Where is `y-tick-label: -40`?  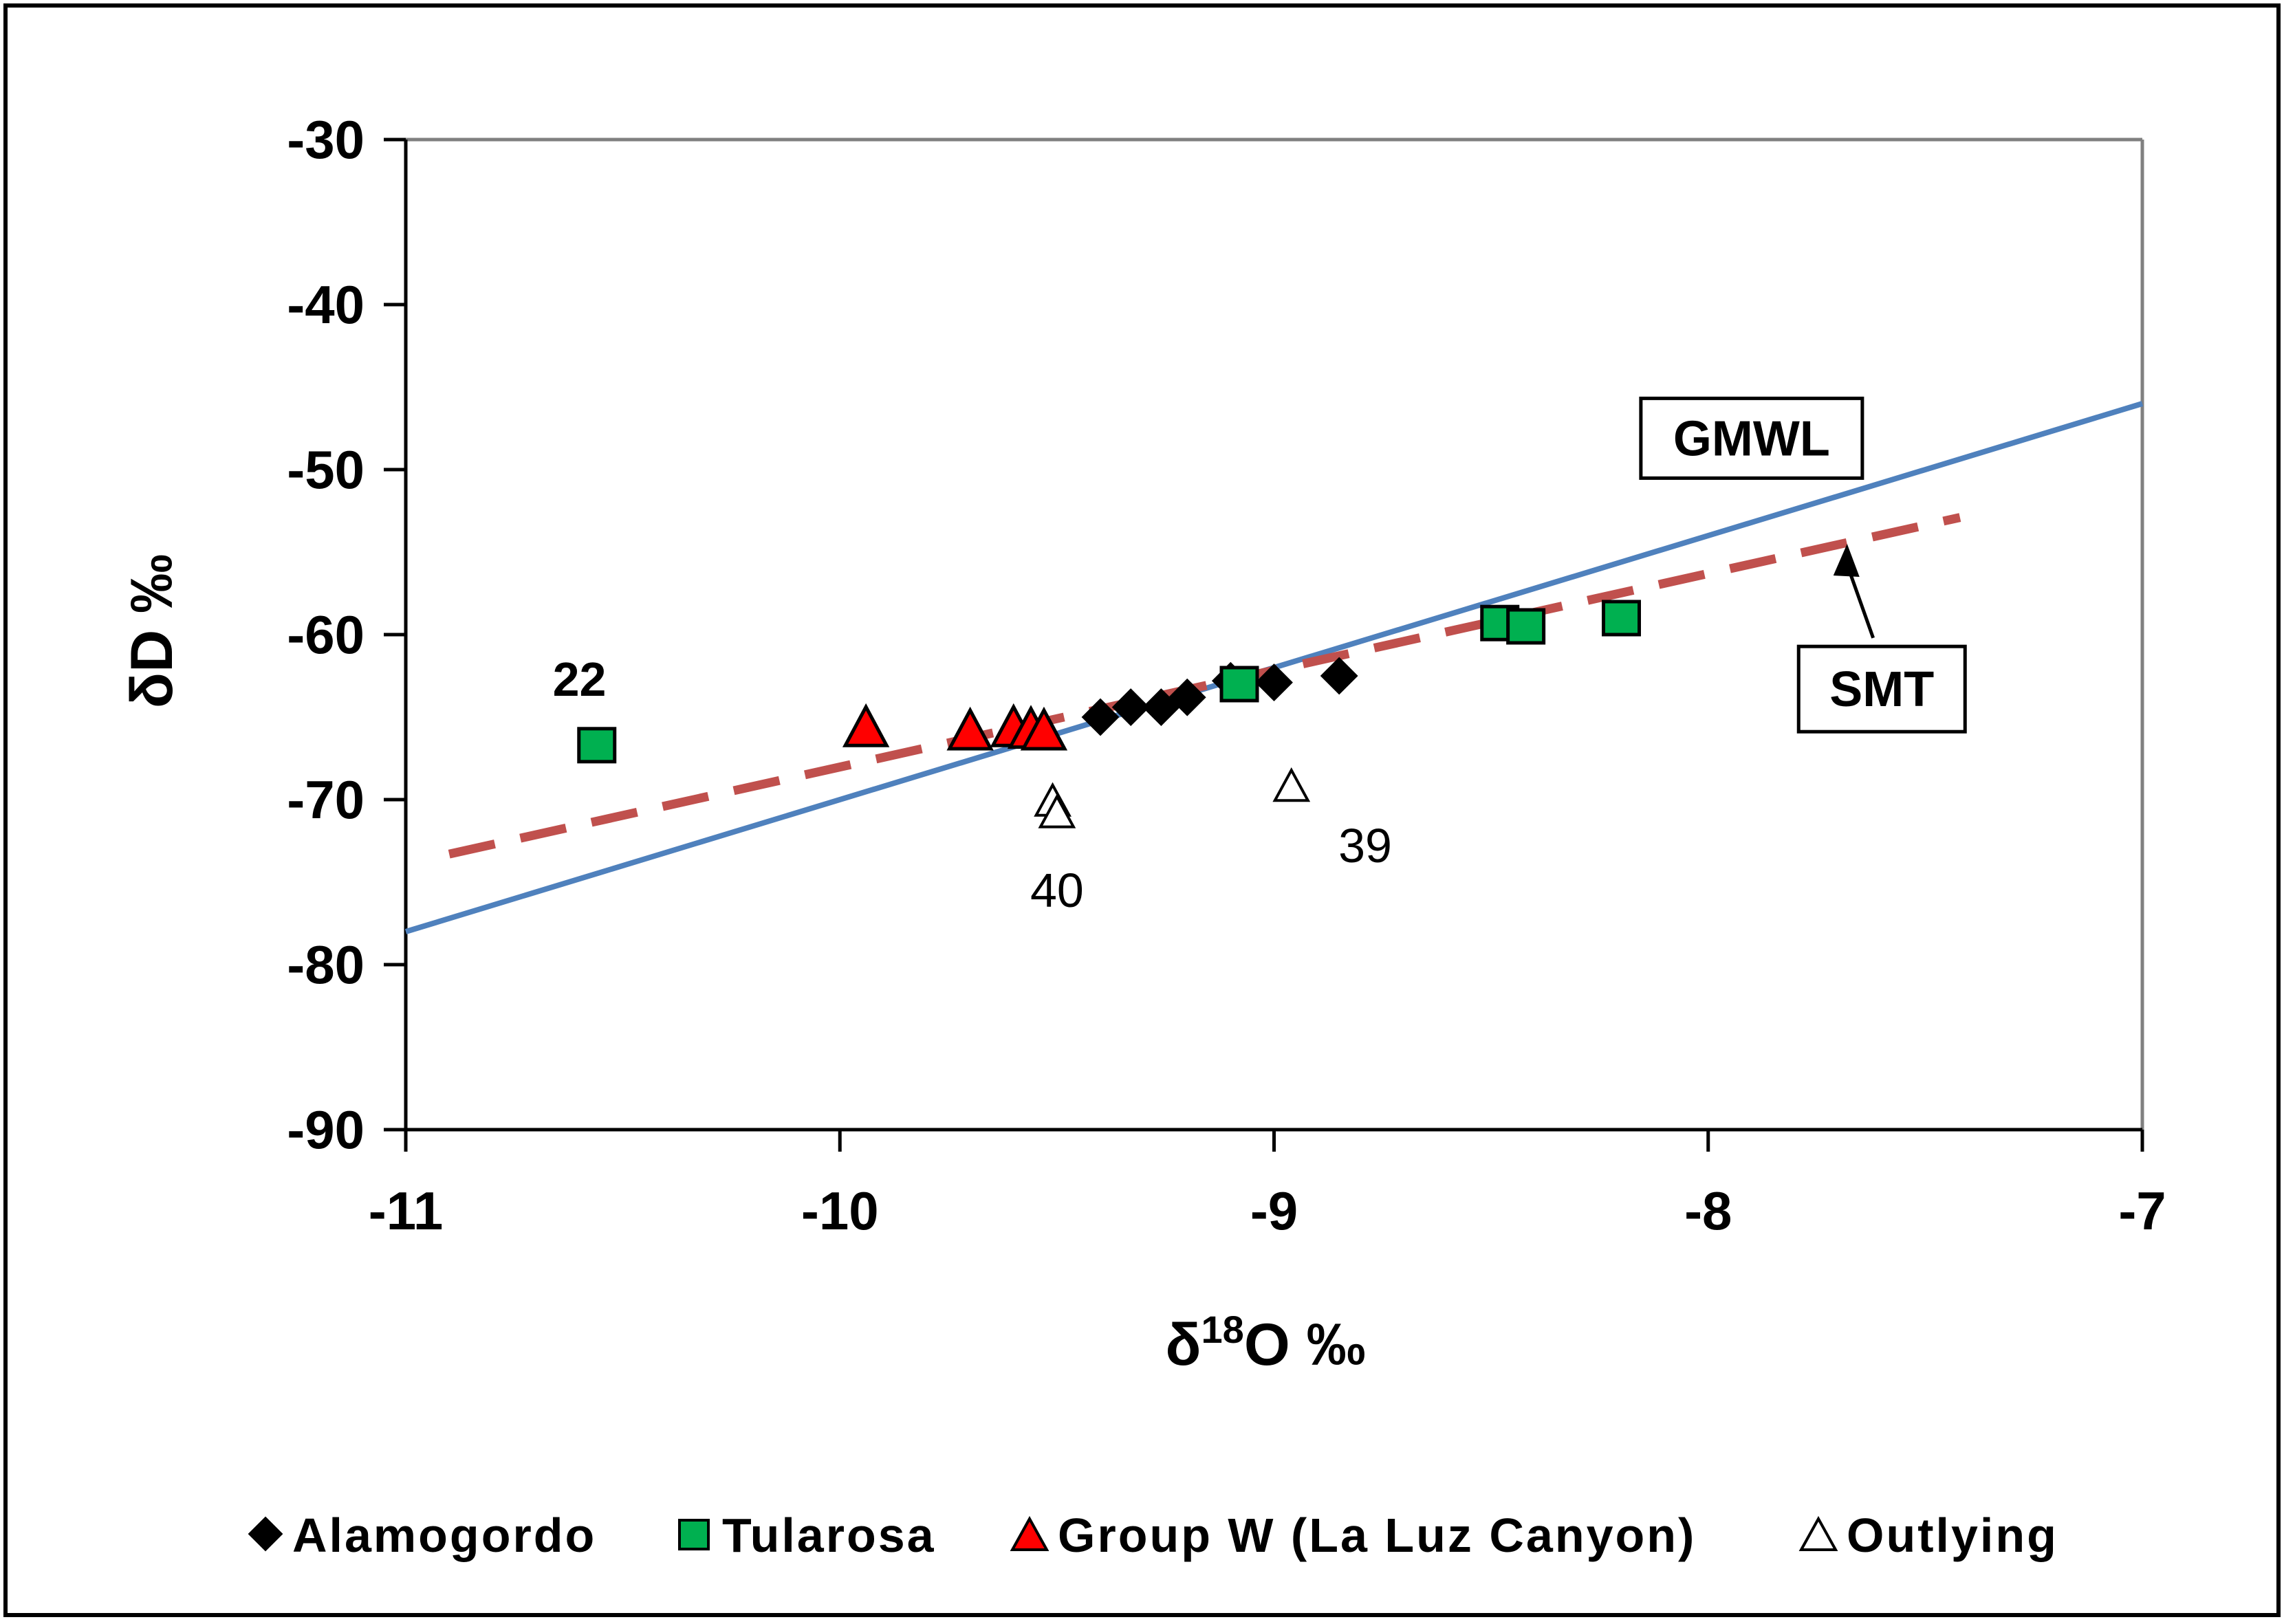 y-tick-label: -40 is located at coordinates (326, 304).